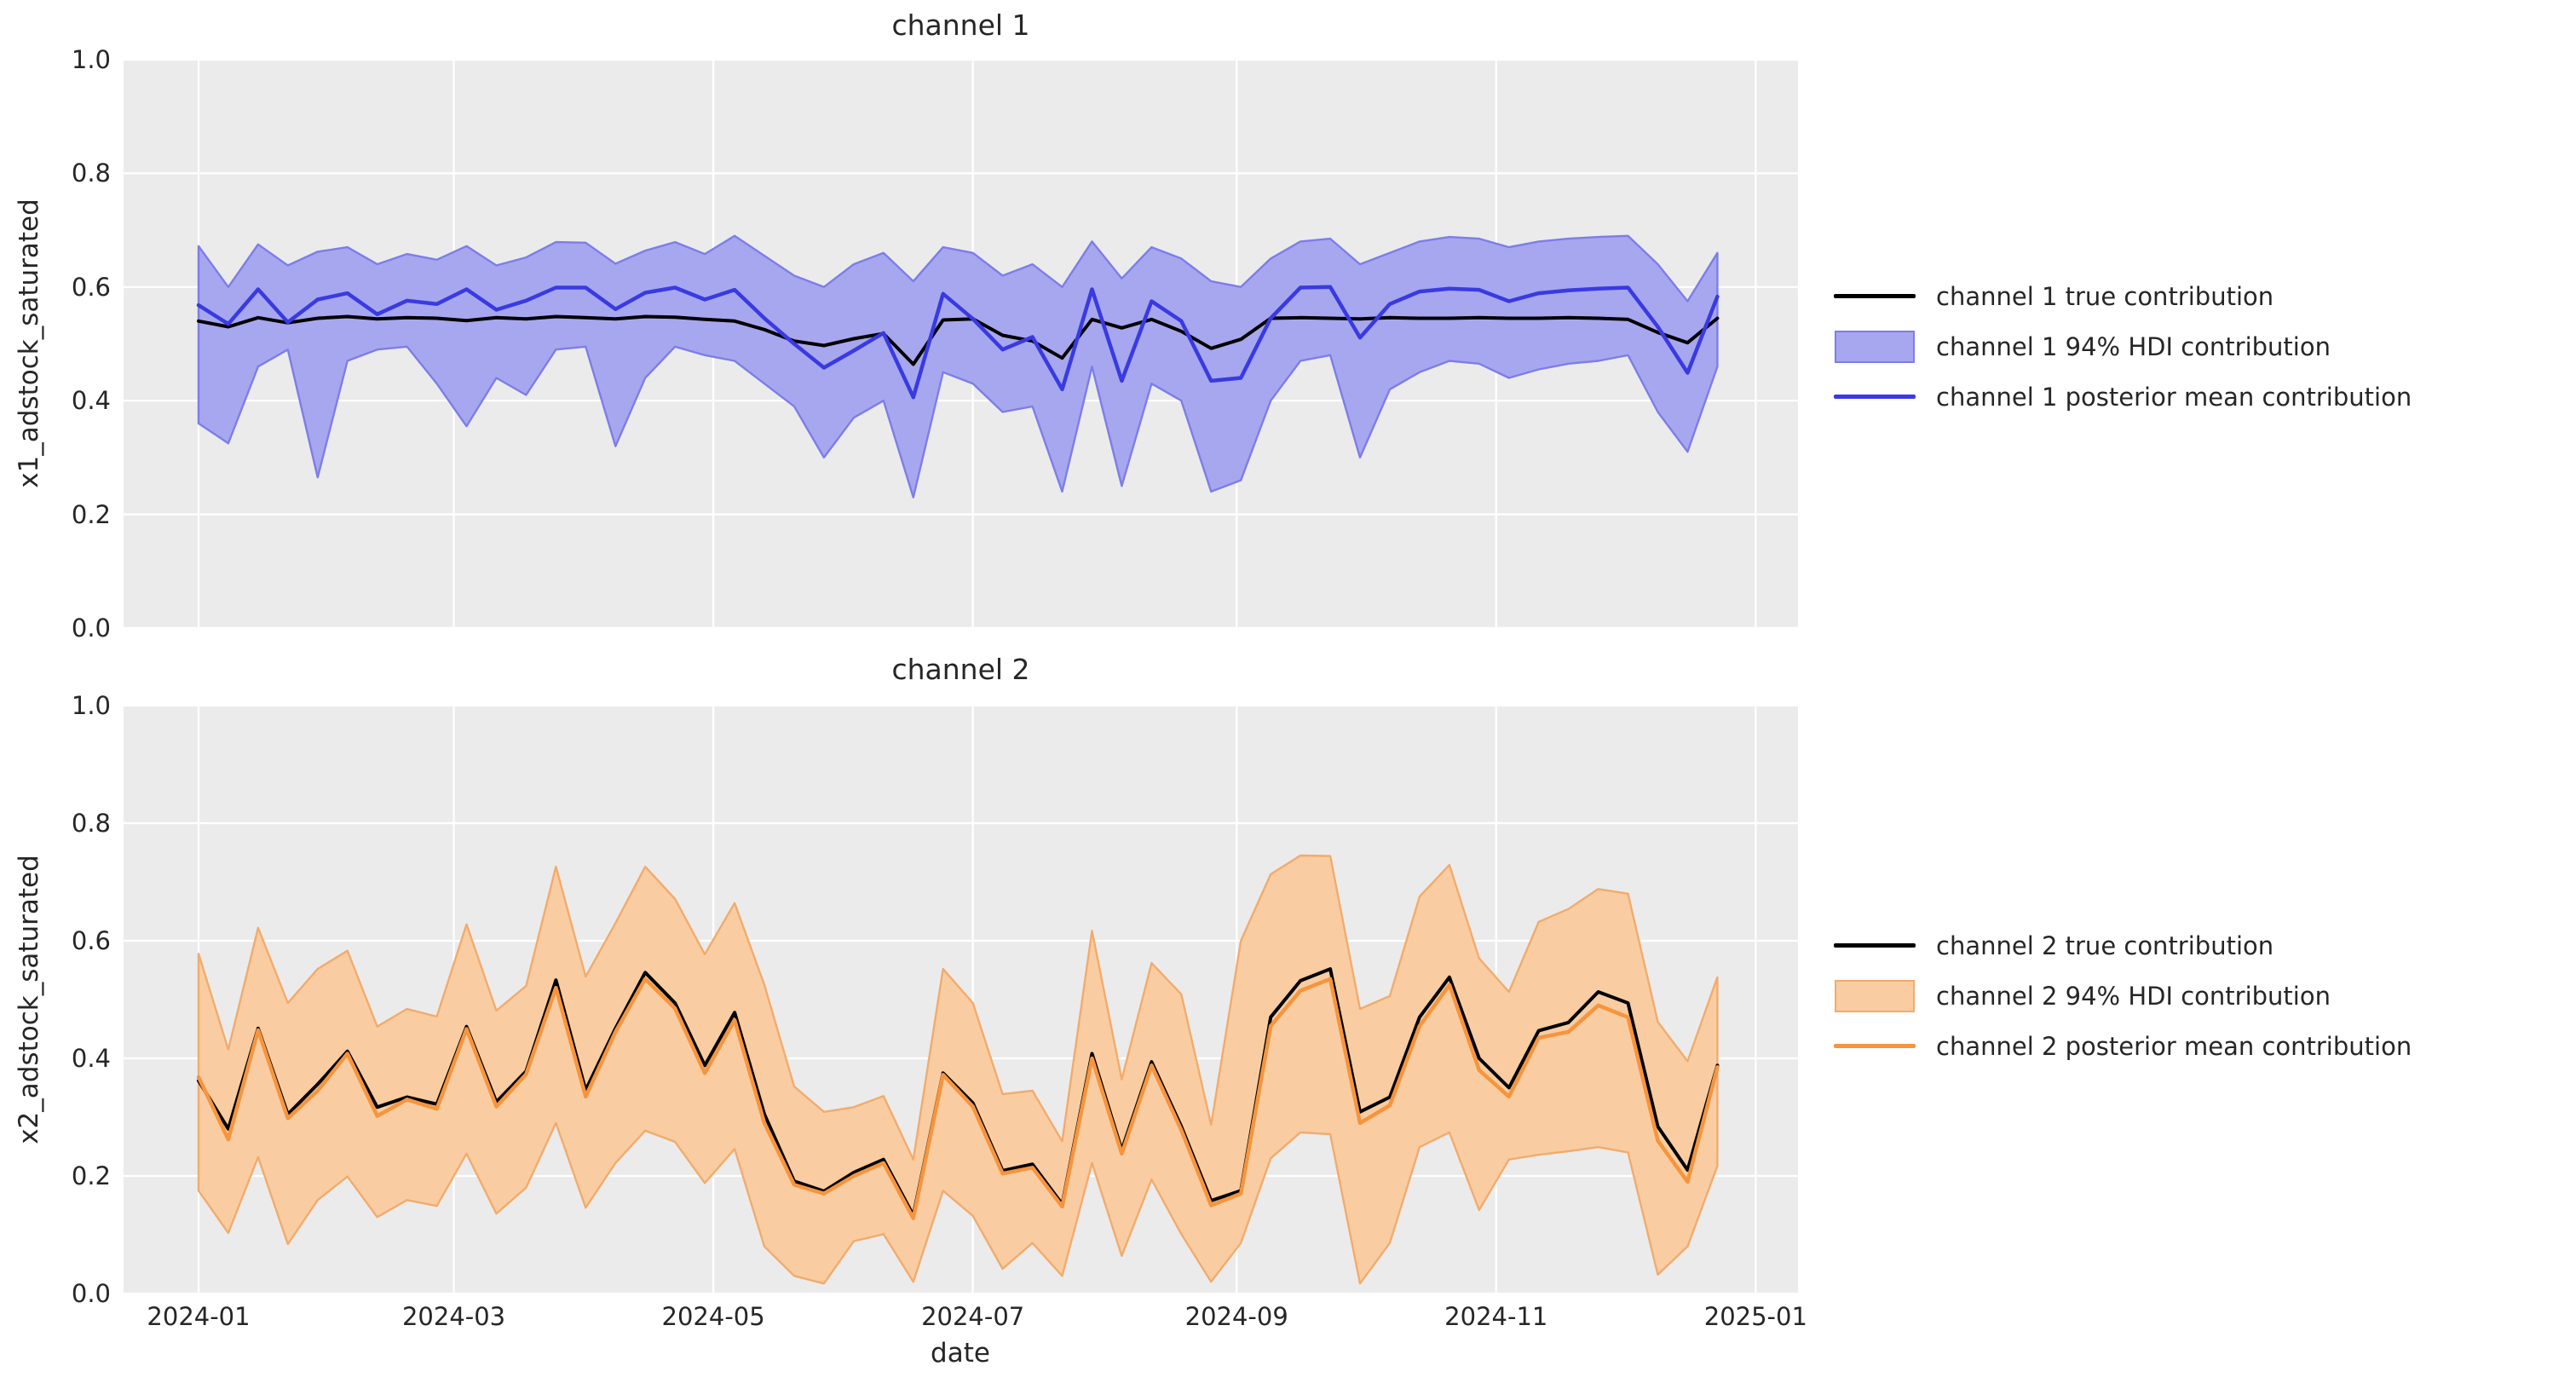  Describe the element at coordinates (2133, 996) in the screenshot. I see `legend-label: channel 2 94% HDI contribution` at that location.